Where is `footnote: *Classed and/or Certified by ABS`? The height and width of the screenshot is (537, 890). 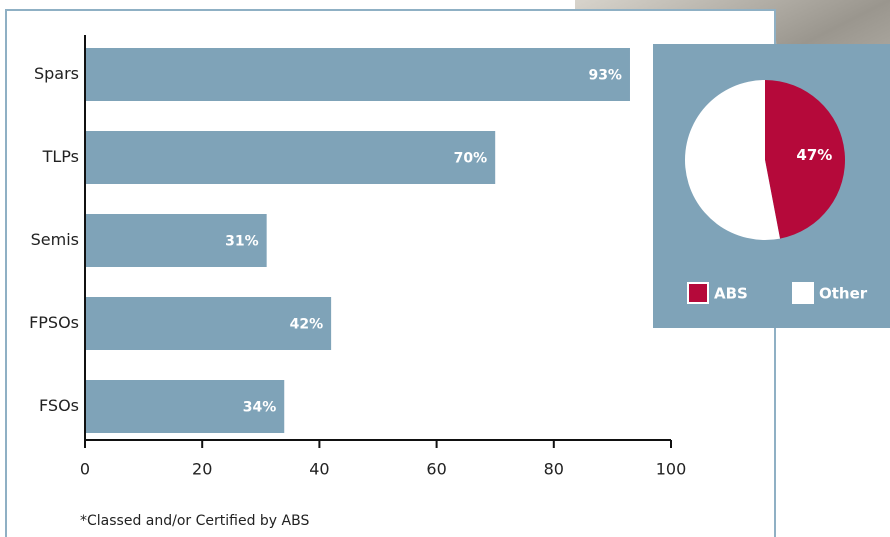 footnote: *Classed and/or Certified by ABS is located at coordinates (194, 521).